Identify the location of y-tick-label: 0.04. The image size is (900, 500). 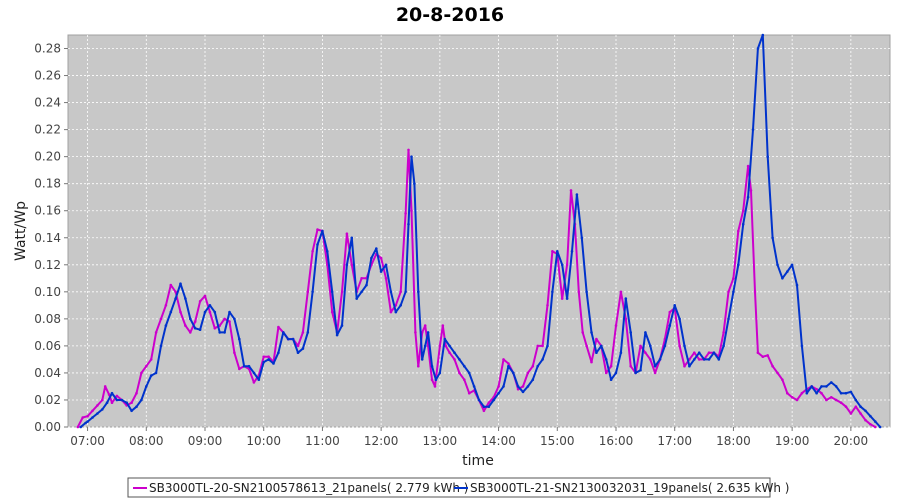
(47, 373).